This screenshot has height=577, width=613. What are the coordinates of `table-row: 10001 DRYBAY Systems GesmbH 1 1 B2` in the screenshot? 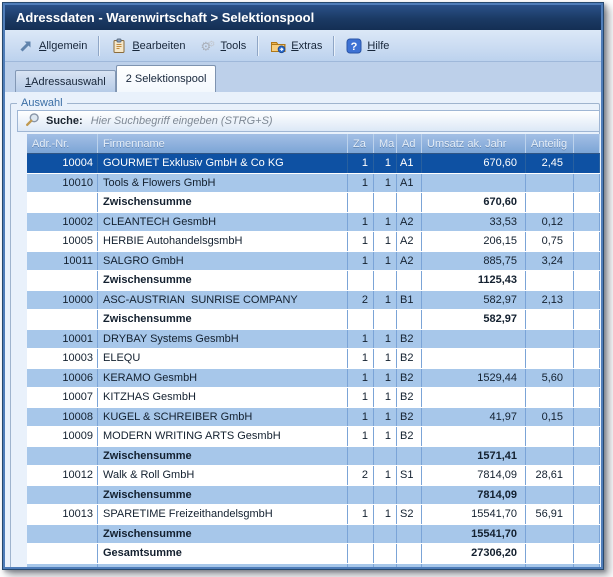 It's located at (313, 339).